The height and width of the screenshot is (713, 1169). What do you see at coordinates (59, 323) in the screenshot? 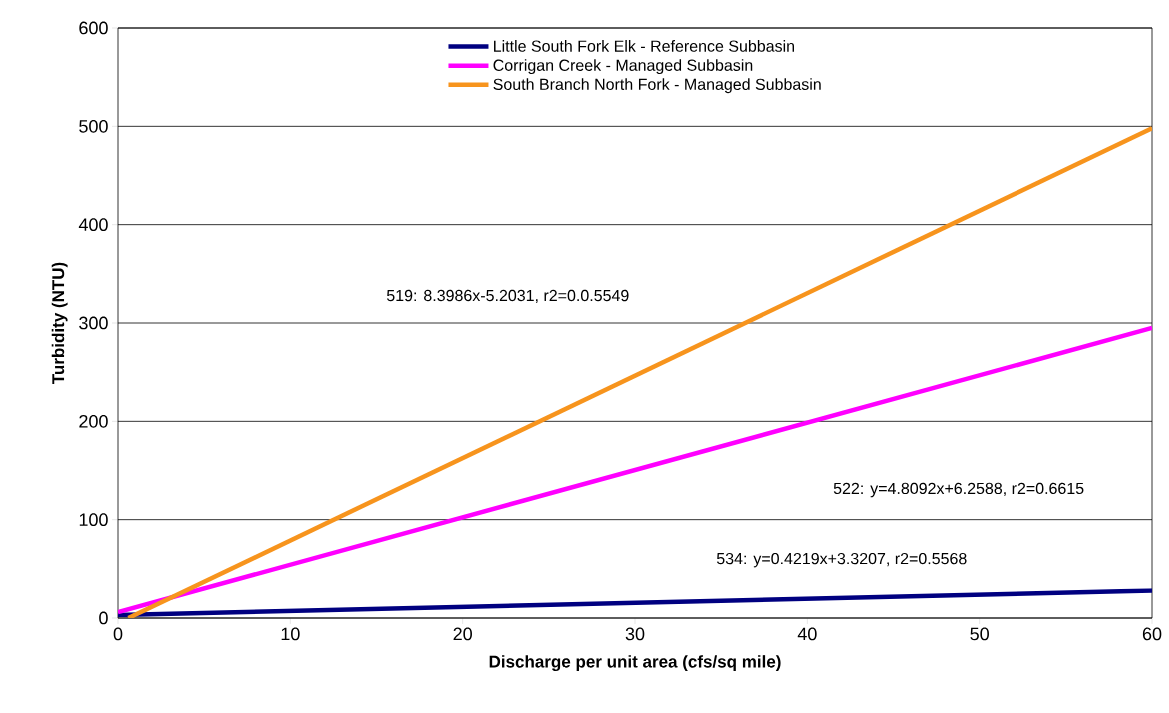
I see `y-axis-title: Turbidity (NTU)` at bounding box center [59, 323].